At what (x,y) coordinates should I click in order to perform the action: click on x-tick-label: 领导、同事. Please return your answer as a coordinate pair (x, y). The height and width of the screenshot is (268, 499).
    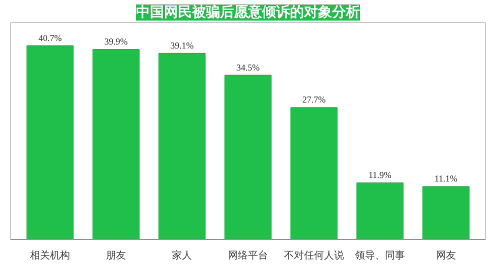
    Looking at the image, I should click on (379, 256).